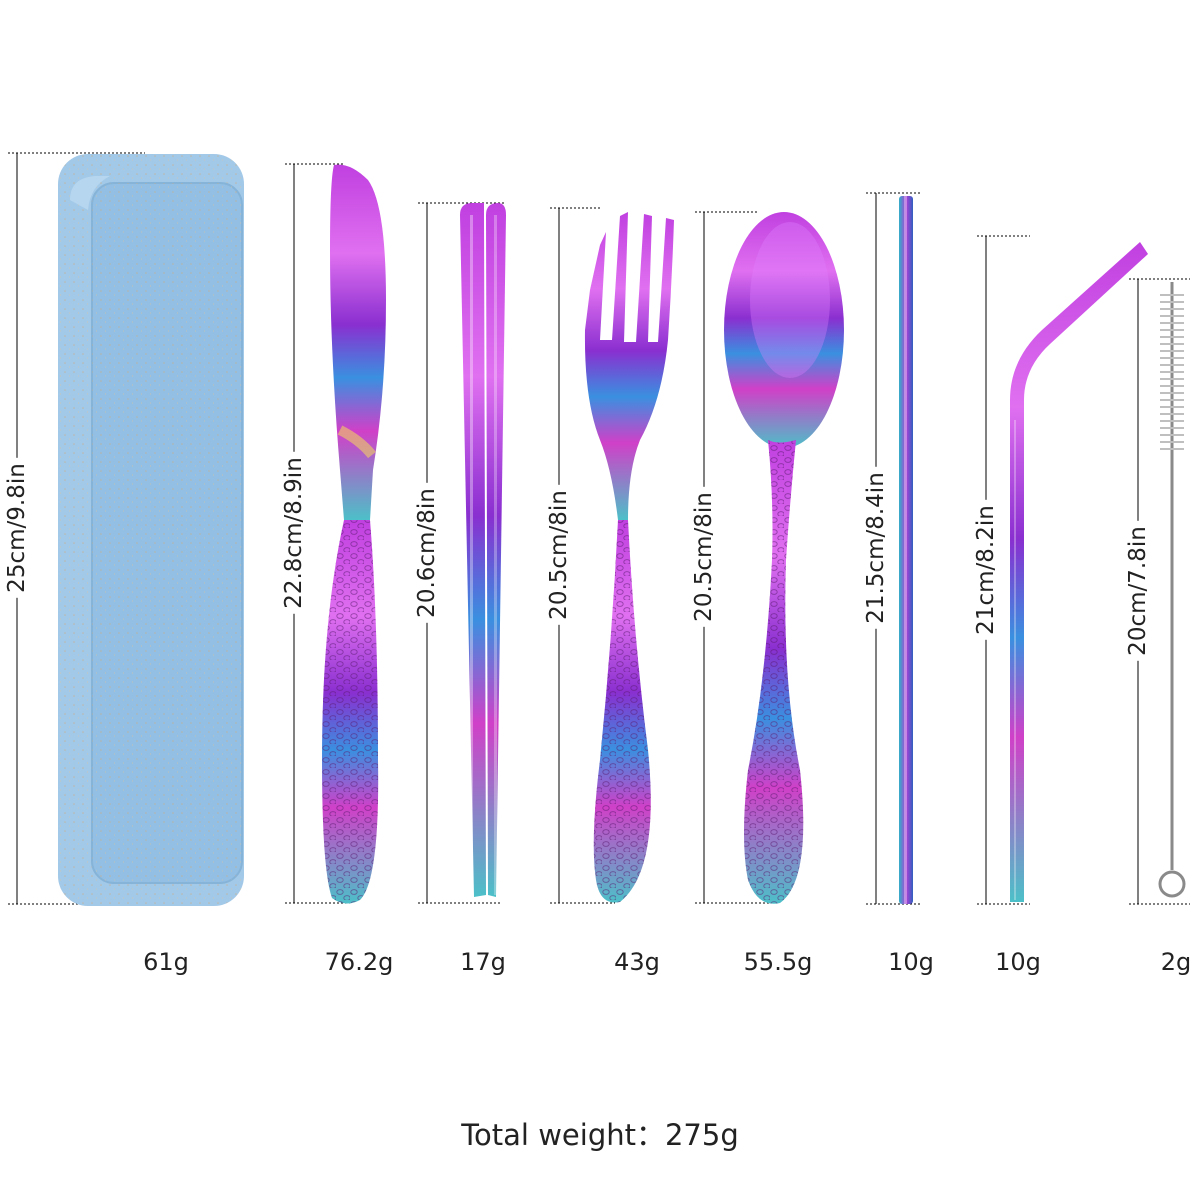  Describe the element at coordinates (166, 962) in the screenshot. I see `case-weight: 61g` at that location.